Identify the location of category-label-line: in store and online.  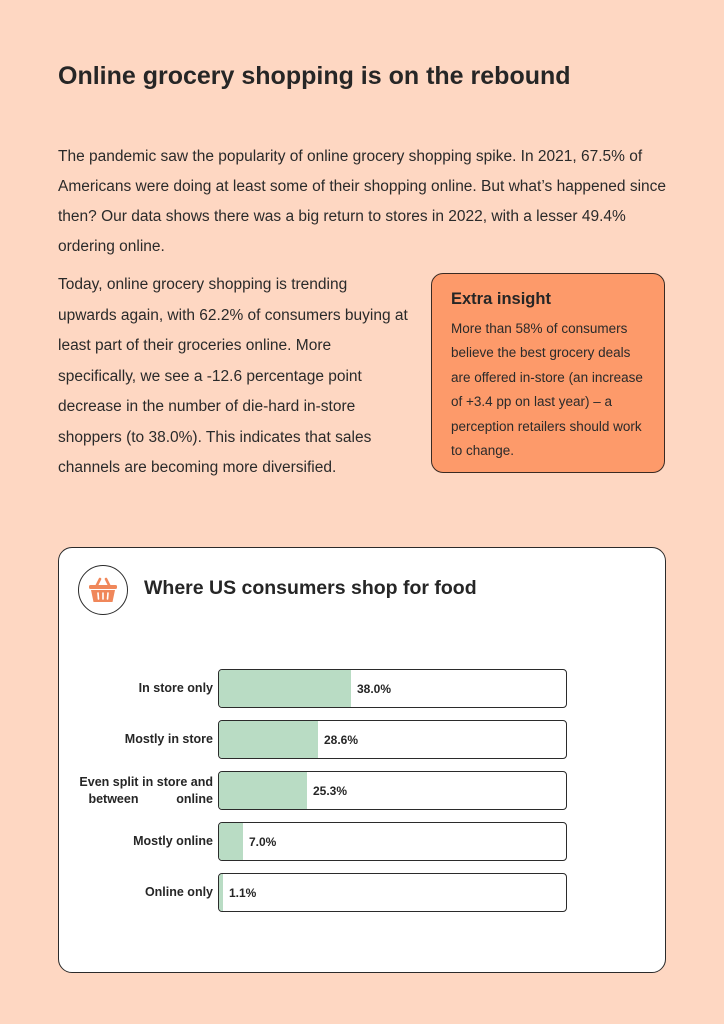
(177, 790).